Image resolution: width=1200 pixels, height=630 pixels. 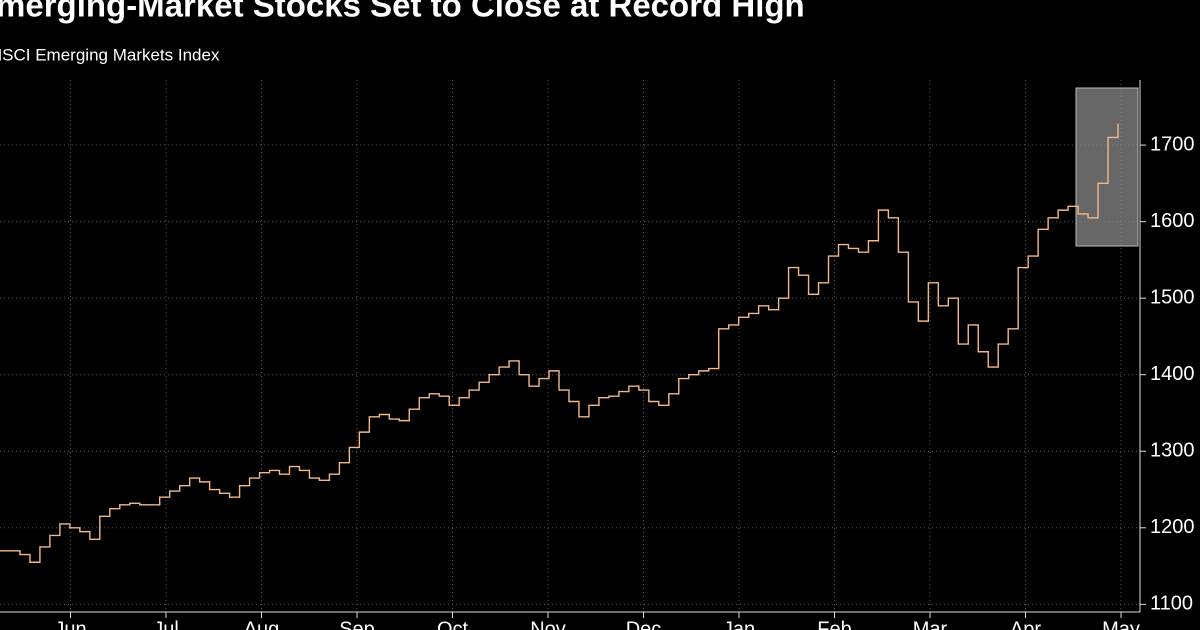 What do you see at coordinates (453, 624) in the screenshot?
I see `x-tick-label: Oct` at bounding box center [453, 624].